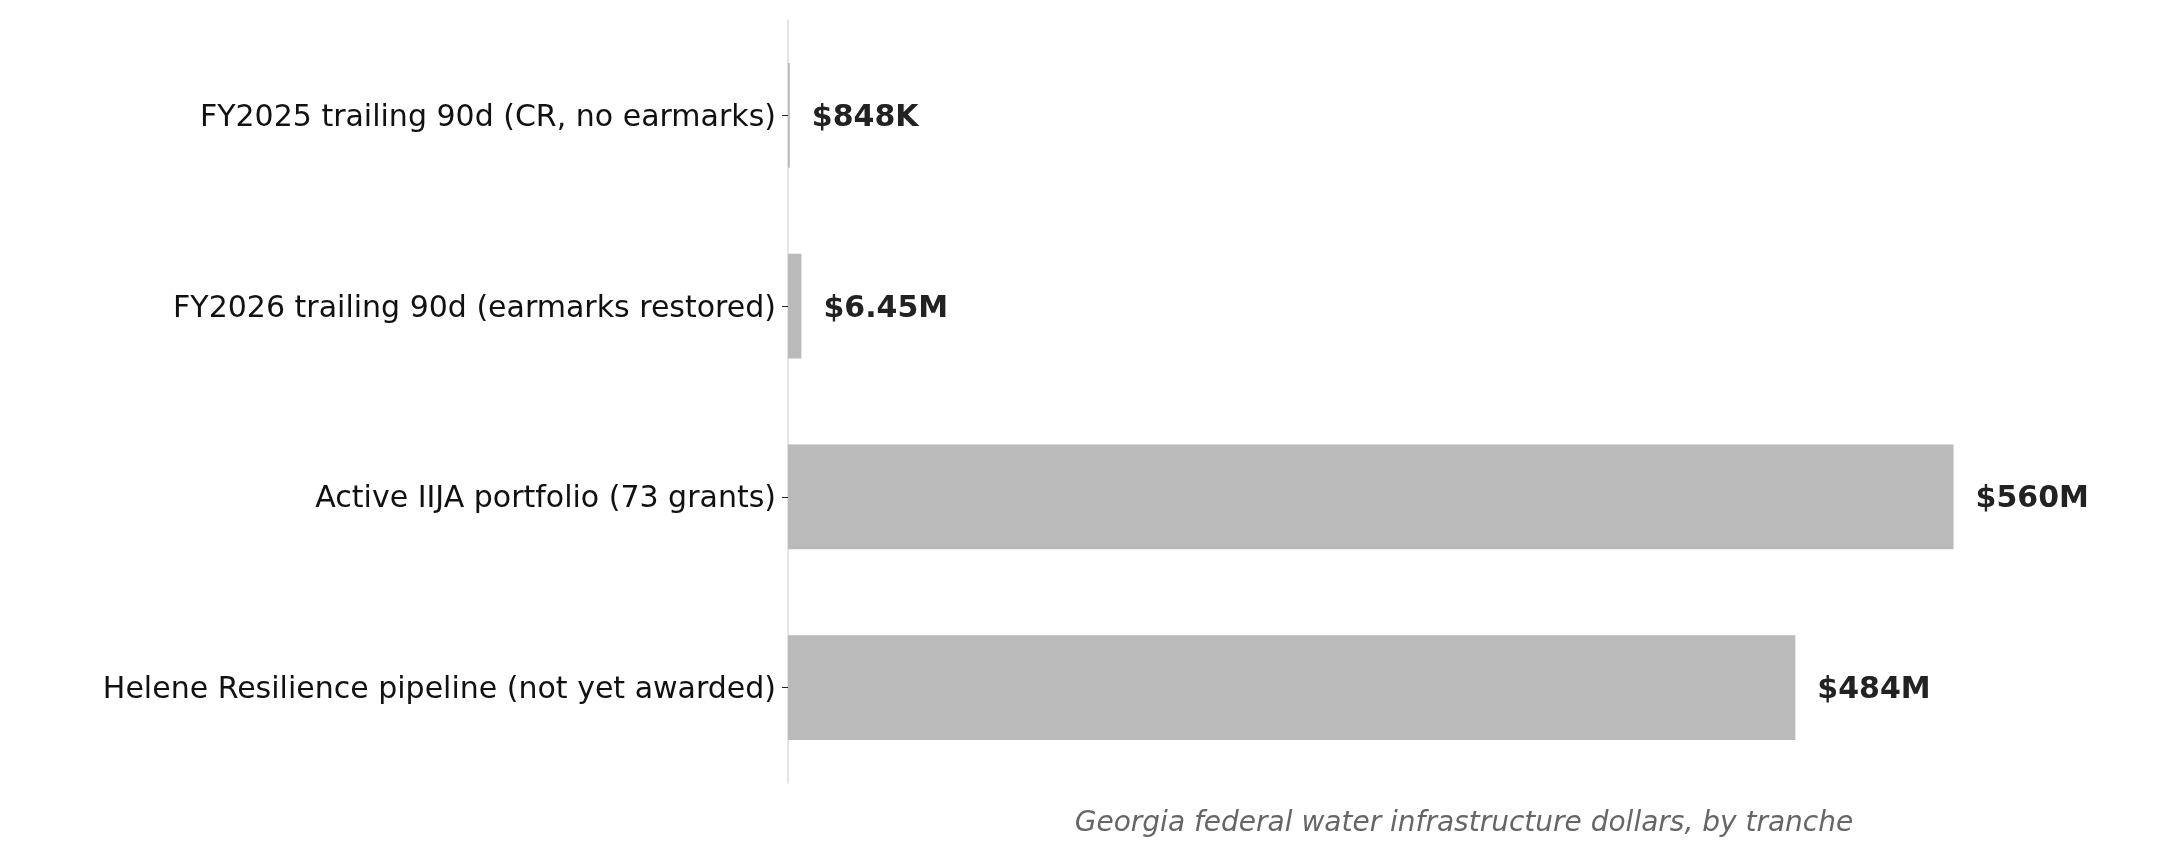 The width and height of the screenshot is (2179, 860). Describe the element at coordinates (474, 306) in the screenshot. I see `y-tick-label: FY2026 trailing 90d (earmarks restored)` at that location.